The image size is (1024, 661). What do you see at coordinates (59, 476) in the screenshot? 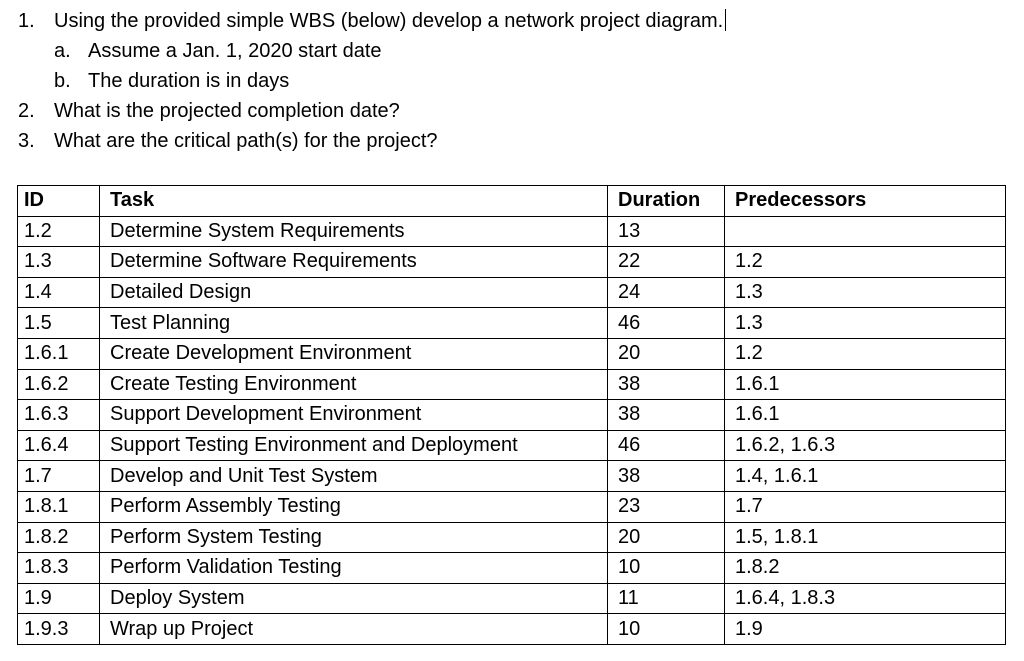
I see `cell-id: 1.7` at bounding box center [59, 476].